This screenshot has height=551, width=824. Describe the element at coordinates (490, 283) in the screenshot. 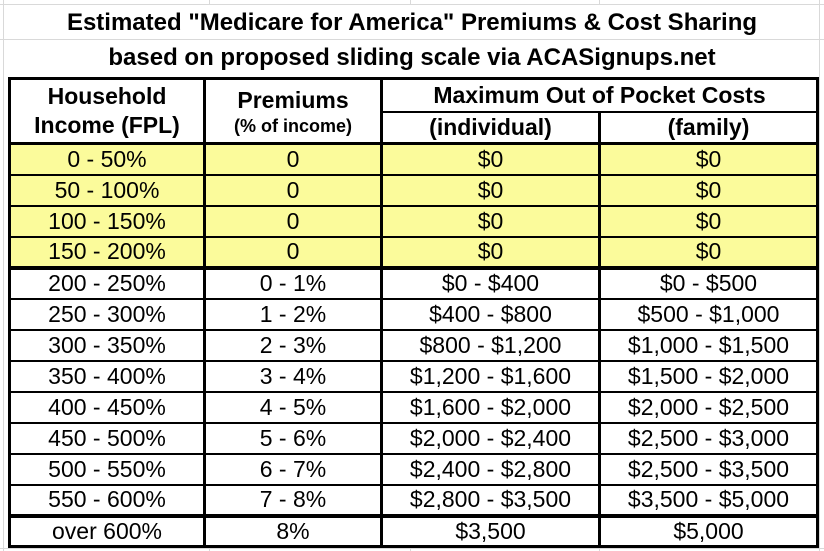

I see `cell-individual: $0 - $400` at that location.